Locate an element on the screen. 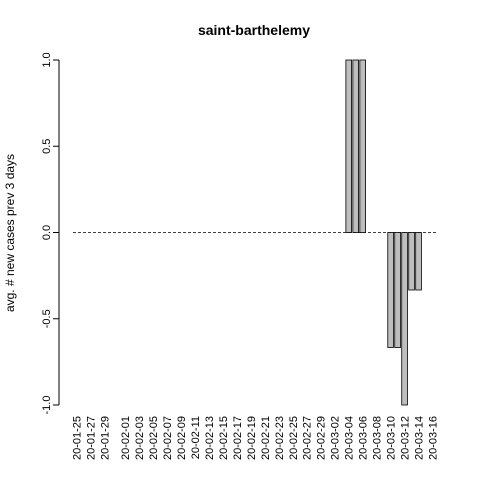  x-tick-label: 20-02-05 is located at coordinates (154, 438).